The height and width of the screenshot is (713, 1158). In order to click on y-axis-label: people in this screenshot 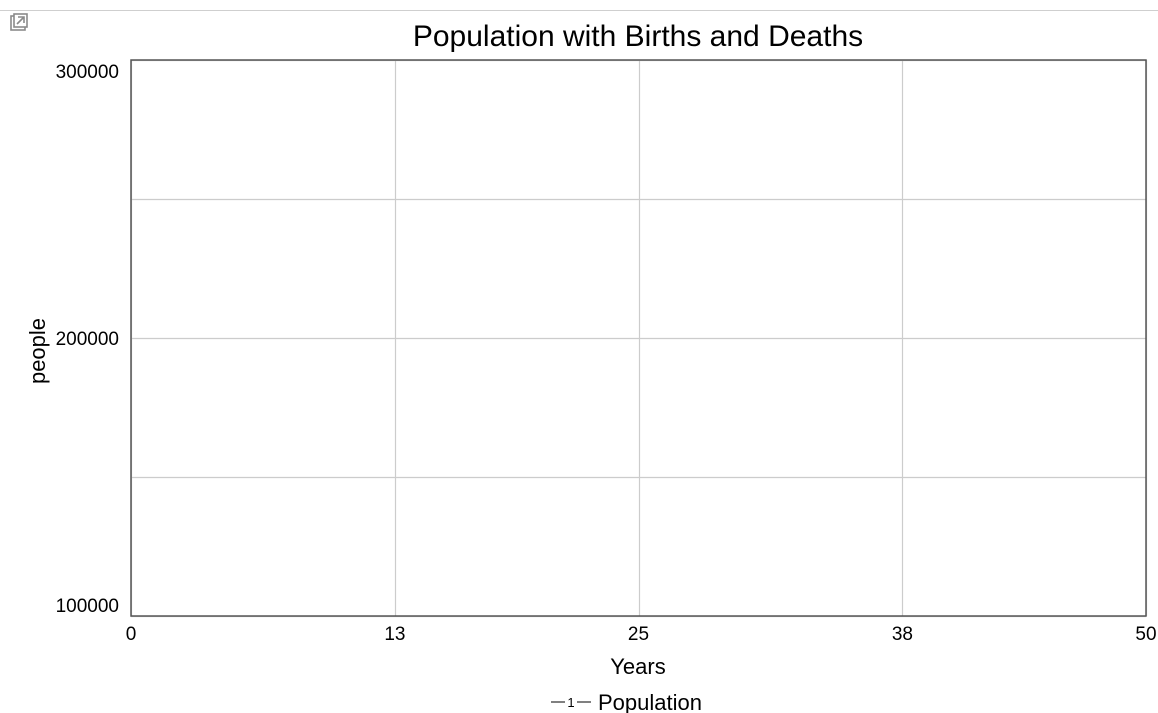, I will do `click(37, 351)`.